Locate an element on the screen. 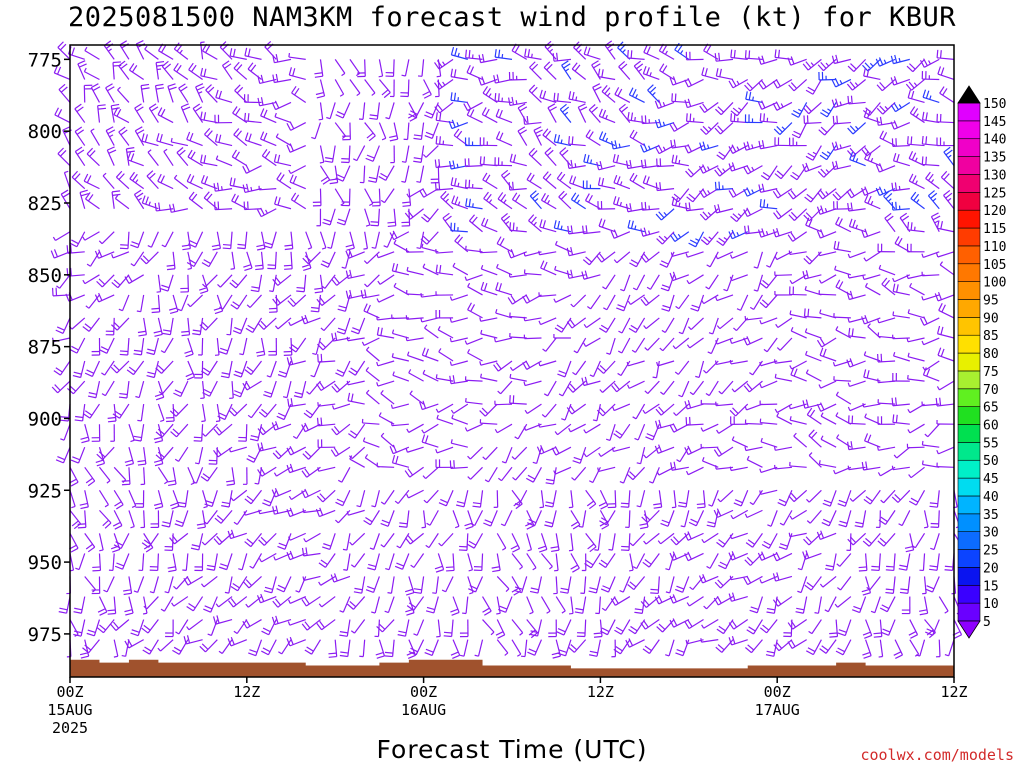 This screenshot has height=768, width=1024. y-tick-label: 950 is located at coordinates (45, 563).